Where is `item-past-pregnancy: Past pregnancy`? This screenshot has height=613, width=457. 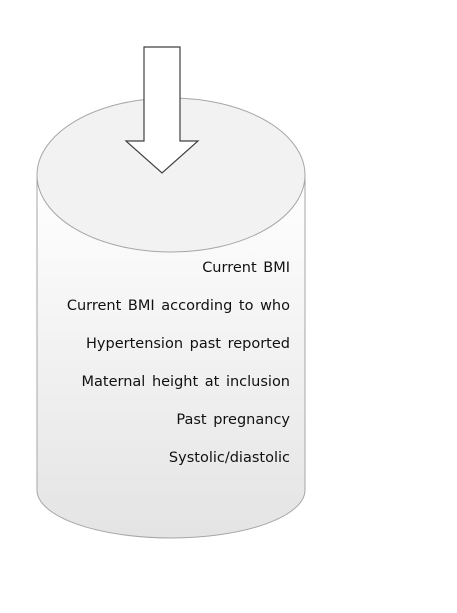 item-past-pregnancy: Past pregnancy is located at coordinates (233, 420).